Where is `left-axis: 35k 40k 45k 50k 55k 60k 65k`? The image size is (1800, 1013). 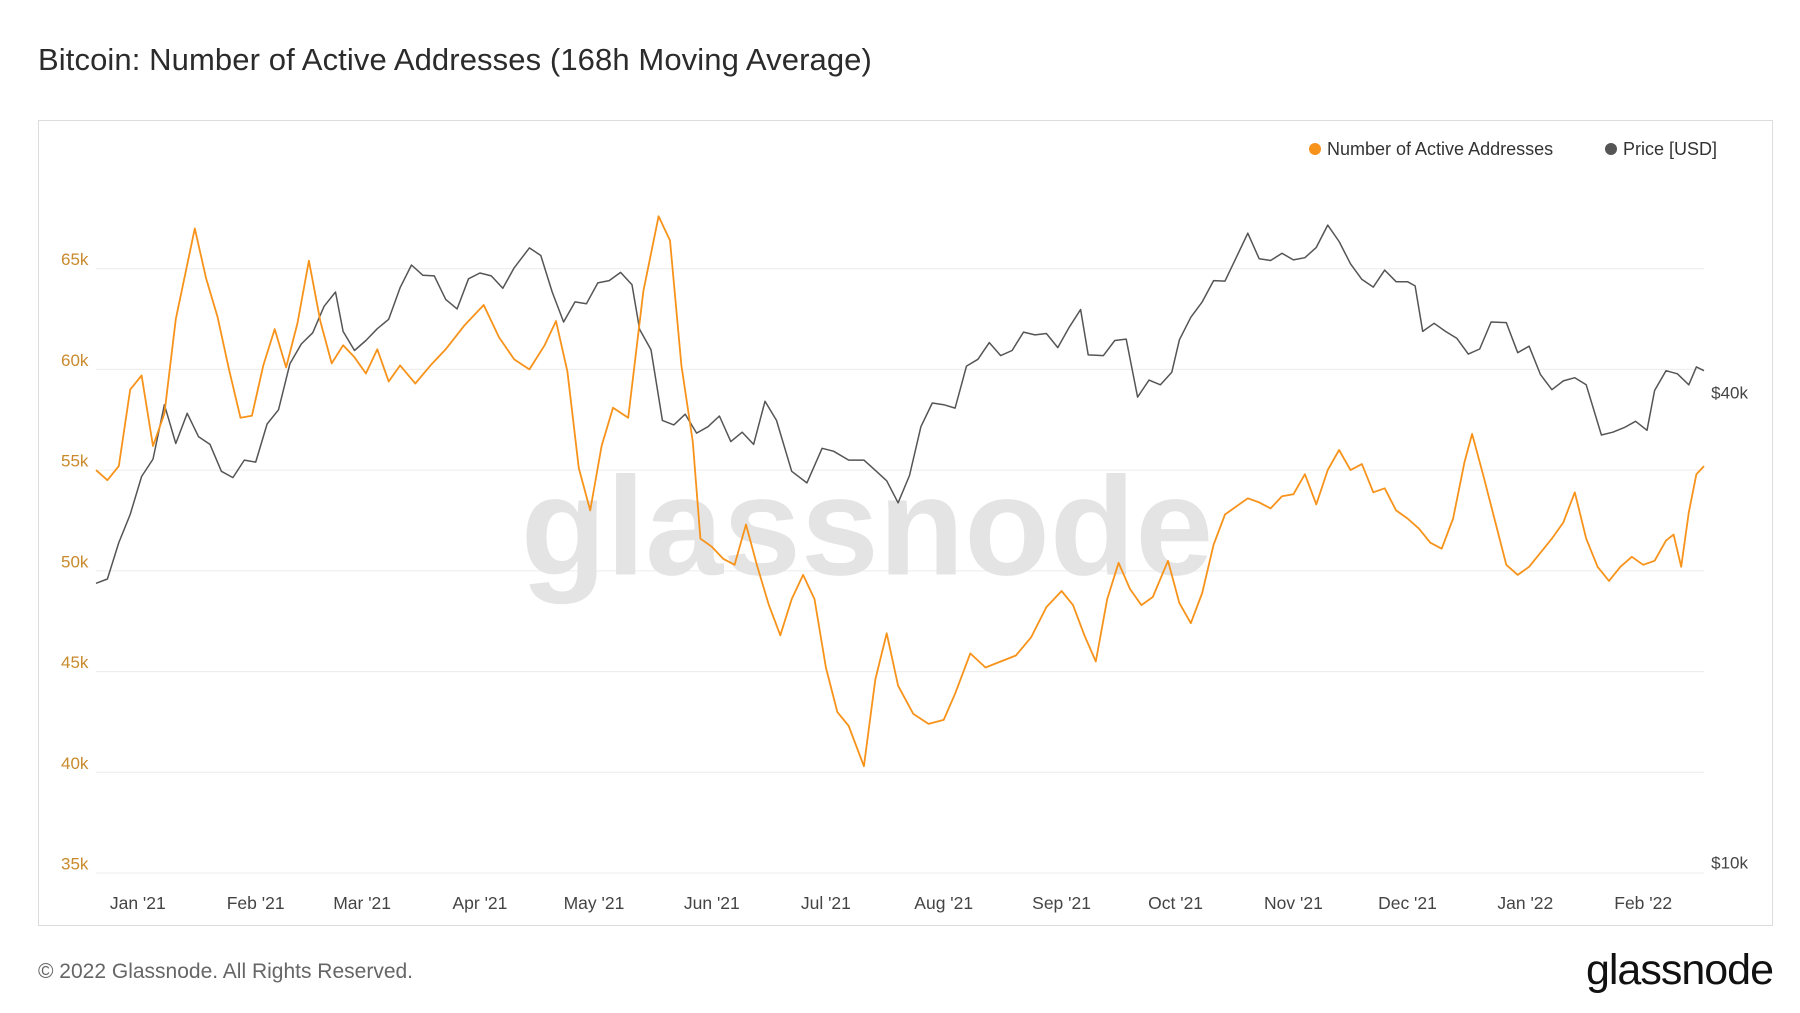
left-axis: 35k 40k 45k 50k 55k 60k 65k is located at coordinates (75, 561).